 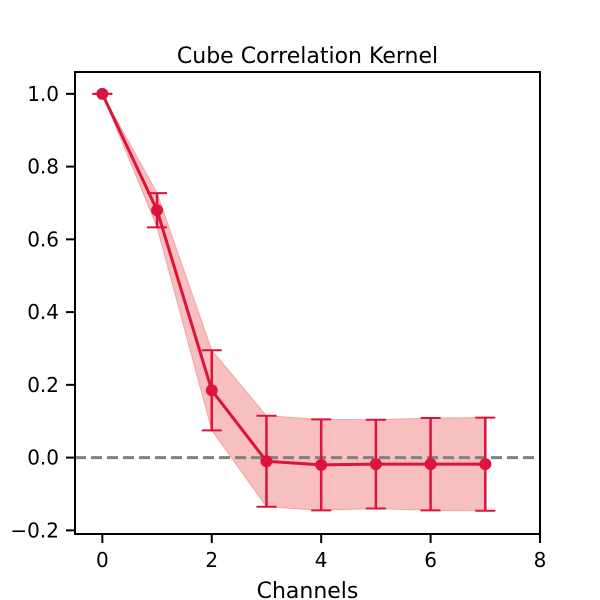 I want to click on y-tick-label: 0.2, so click(x=43, y=385).